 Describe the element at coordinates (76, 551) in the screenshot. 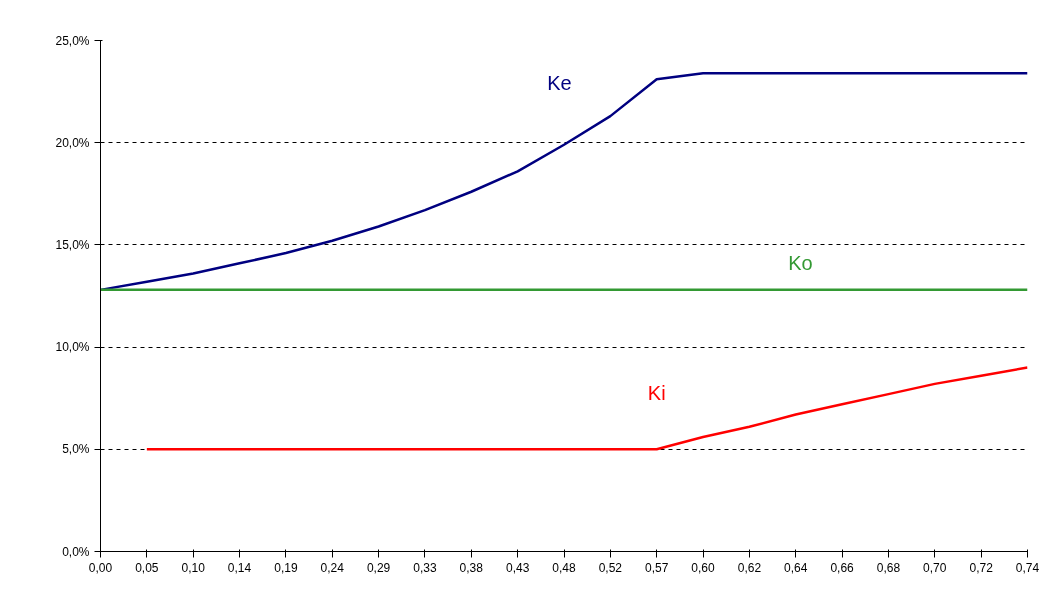

I see `y-tick-label: 0,0%` at that location.